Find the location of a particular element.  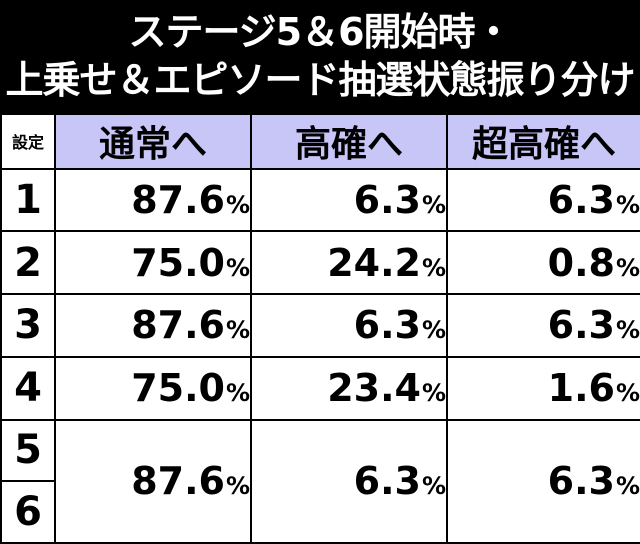

table-row: 3 87.6% 6.3% 6.3% is located at coordinates (320, 325).